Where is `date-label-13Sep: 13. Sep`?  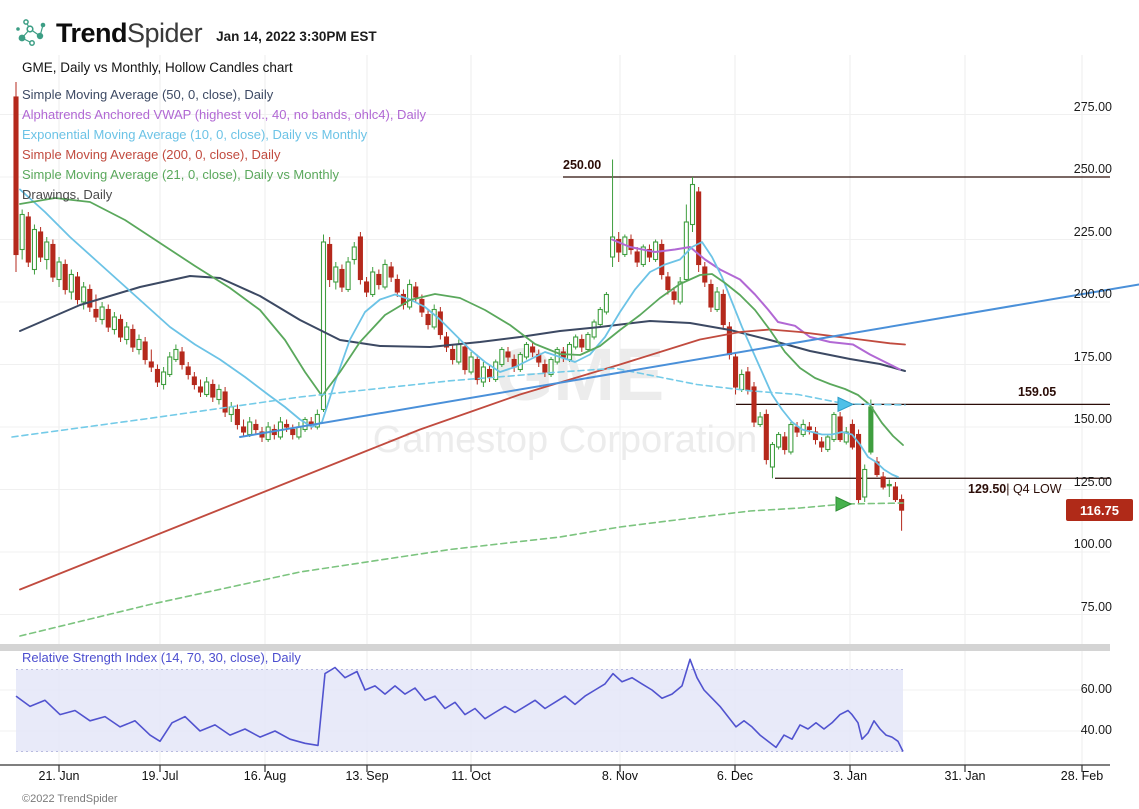
date-label-13Sep: 13. Sep is located at coordinates (367, 776).